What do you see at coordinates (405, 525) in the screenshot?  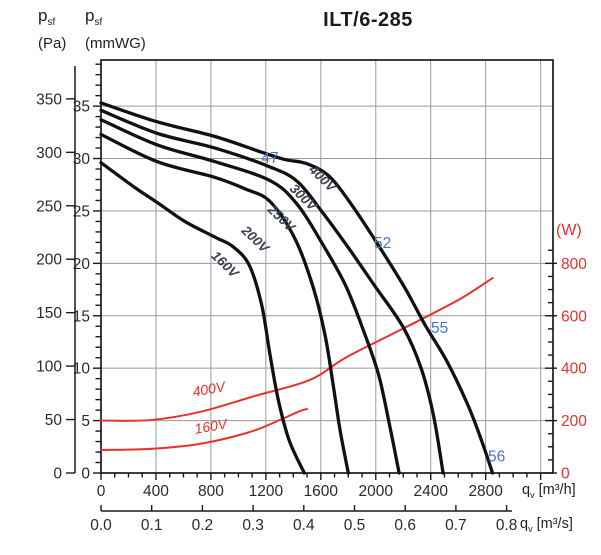 I see `m3s-tick-label: 0.6` at bounding box center [405, 525].